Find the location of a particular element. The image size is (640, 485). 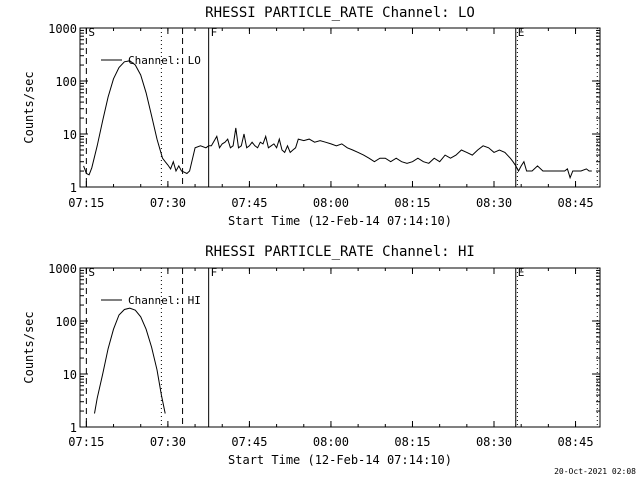

legend-label: Channel: LO is located at coordinates (164, 60).